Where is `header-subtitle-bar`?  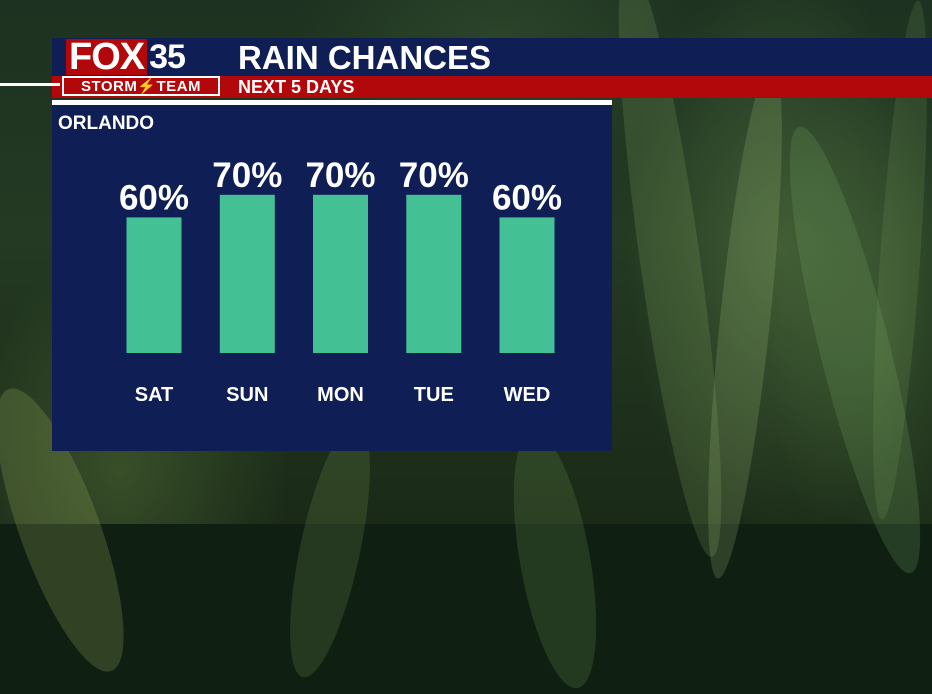 header-subtitle-bar is located at coordinates (492, 87).